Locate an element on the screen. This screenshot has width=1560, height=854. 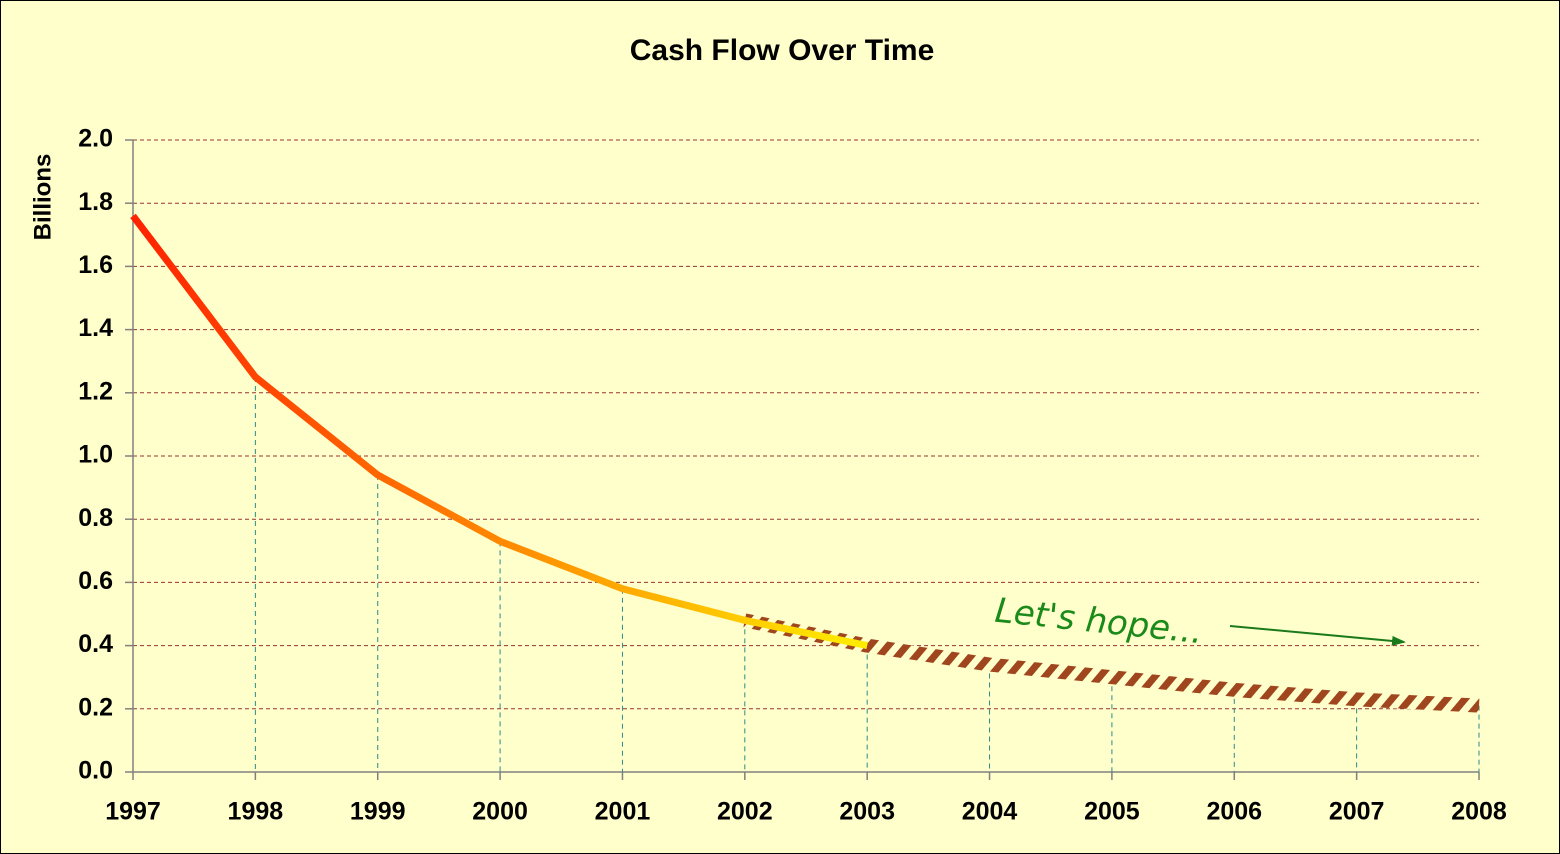
x-tick-label: 2006 is located at coordinates (1234, 812).